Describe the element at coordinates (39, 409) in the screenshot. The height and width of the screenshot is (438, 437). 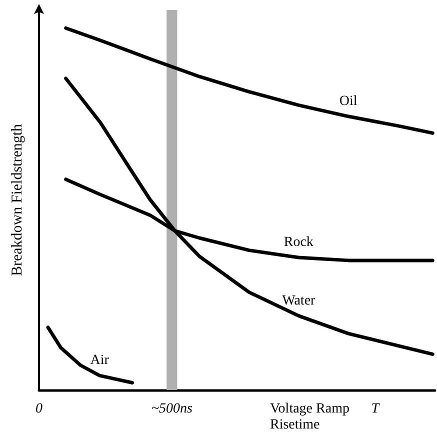
I see `x-tick-label: 0` at that location.